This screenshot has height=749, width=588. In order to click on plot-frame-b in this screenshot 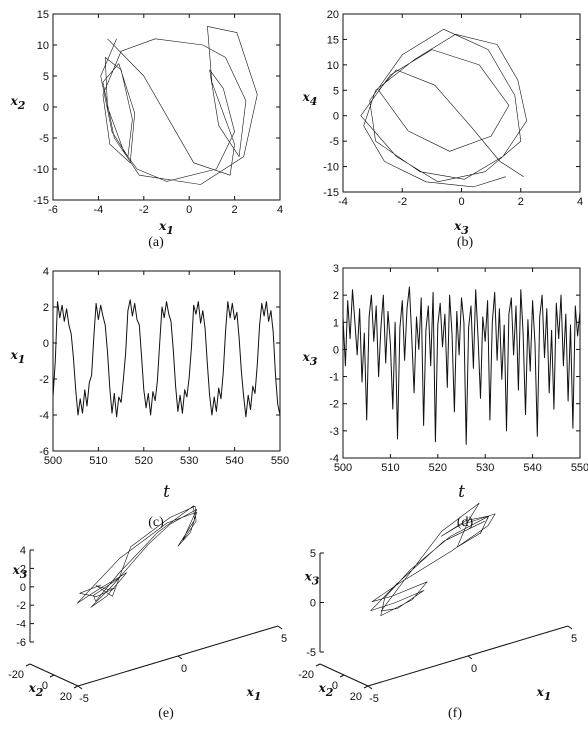, I will do `click(461, 103)`.